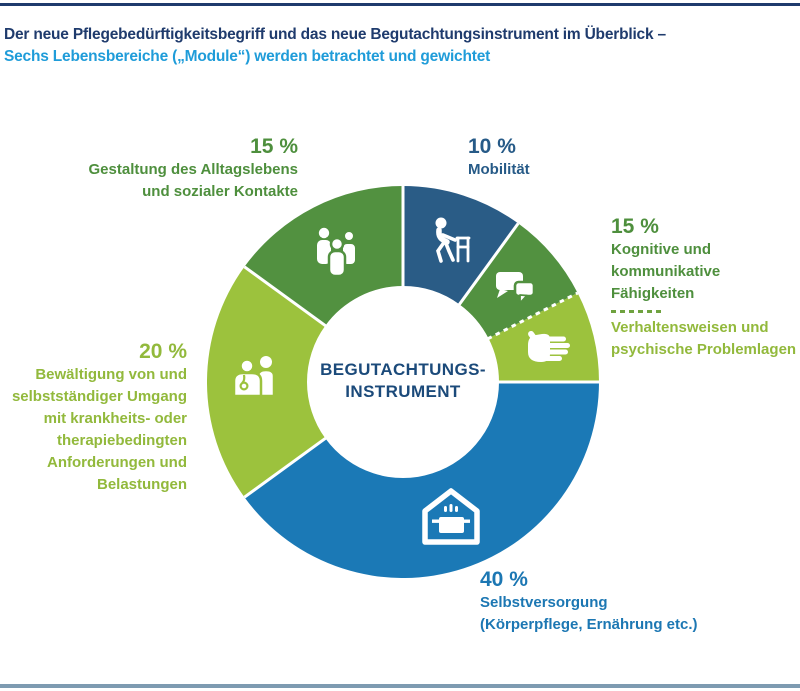 This screenshot has height=691, width=800. I want to click on callout-line: Kognitive und kommunikative, so click(666, 260).